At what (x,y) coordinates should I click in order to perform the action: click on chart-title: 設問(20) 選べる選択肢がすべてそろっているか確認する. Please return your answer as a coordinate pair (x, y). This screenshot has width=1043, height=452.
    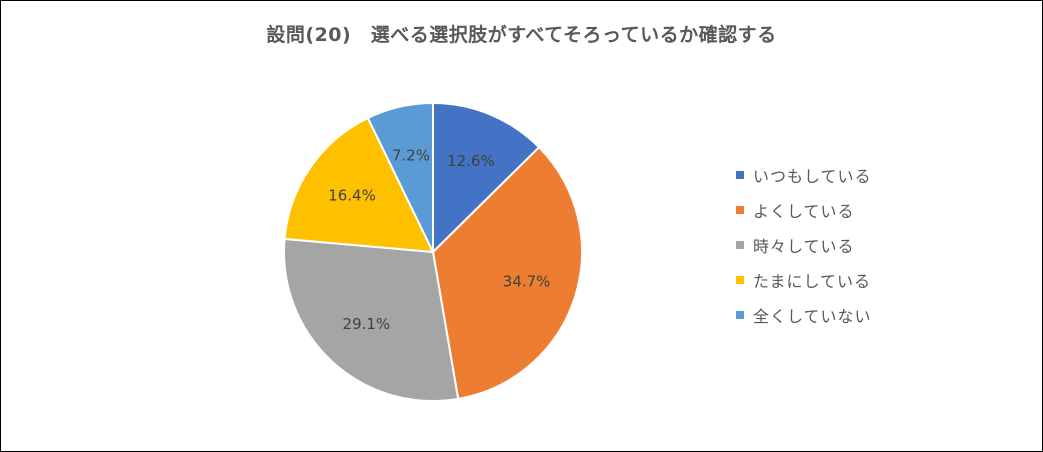
    Looking at the image, I should click on (521, 35).